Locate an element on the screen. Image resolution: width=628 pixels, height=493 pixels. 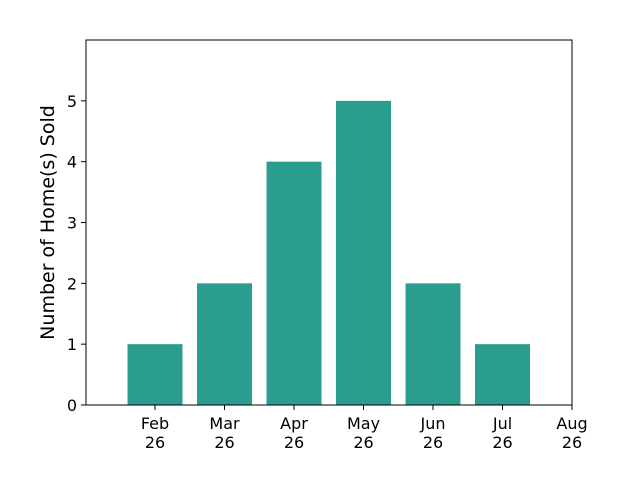
x-tick-label-6: Aug 26 is located at coordinates (571, 433).